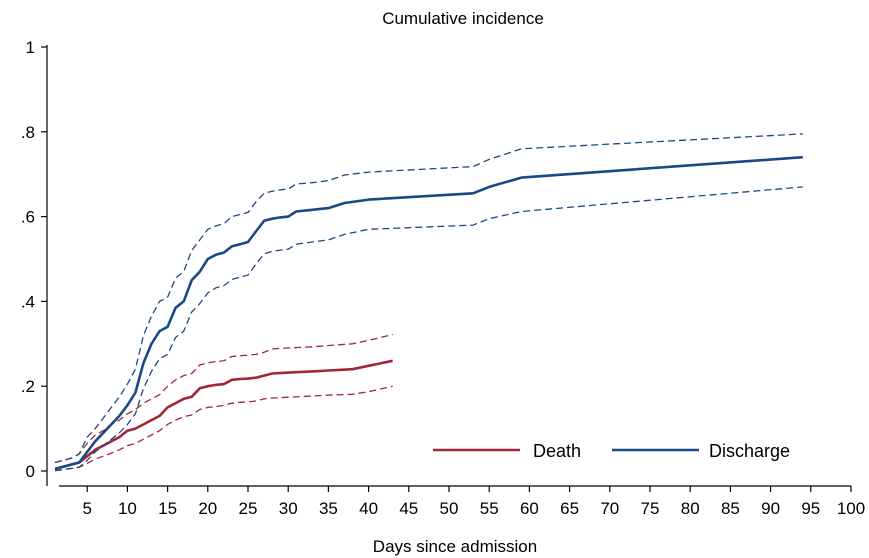  Describe the element at coordinates (690, 508) in the screenshot. I see `x-tick-label: 80` at that location.